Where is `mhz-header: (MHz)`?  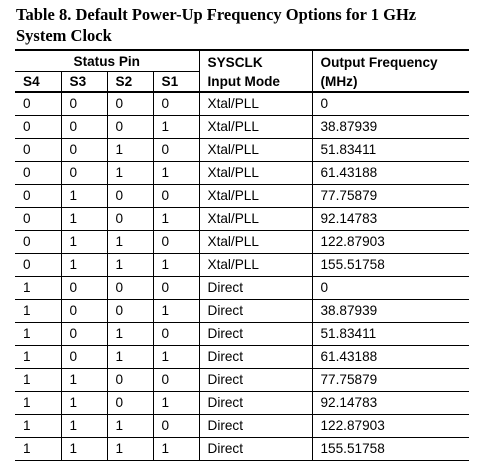 mhz-header: (MHz) is located at coordinates (390, 82).